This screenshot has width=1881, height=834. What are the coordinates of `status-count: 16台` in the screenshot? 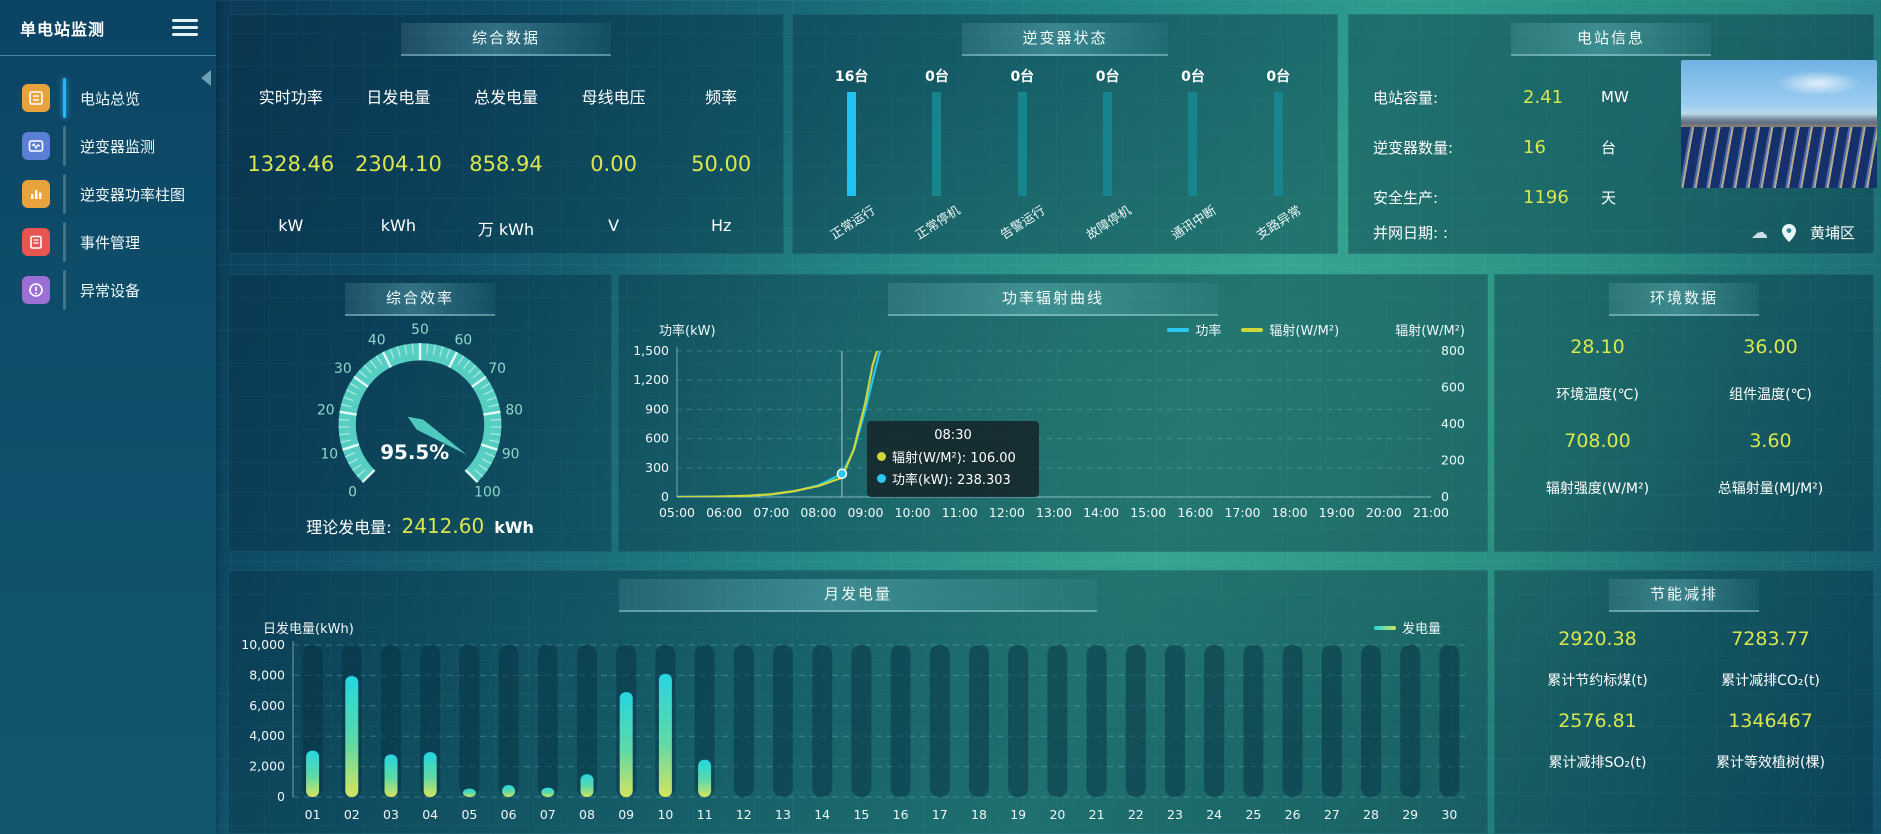 It's located at (851, 77).